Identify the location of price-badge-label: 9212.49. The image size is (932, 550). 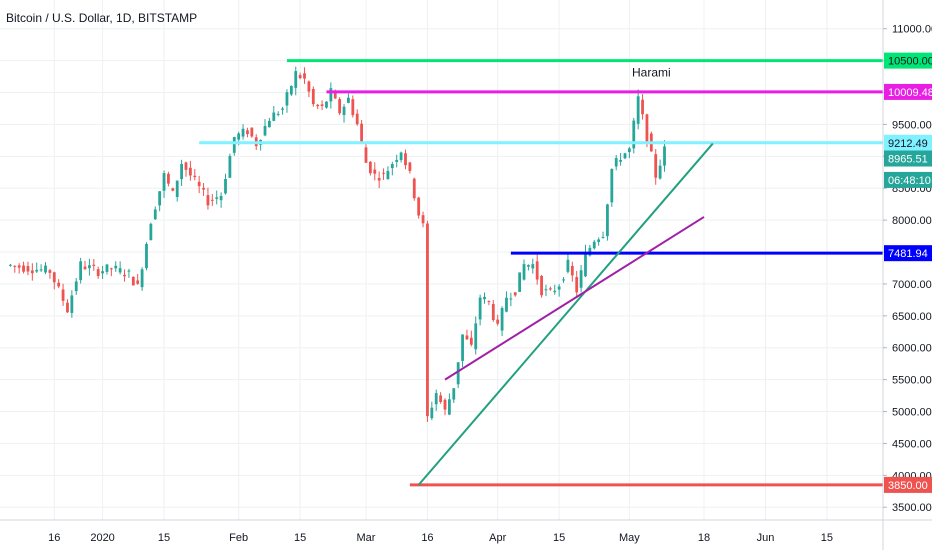
(908, 144).